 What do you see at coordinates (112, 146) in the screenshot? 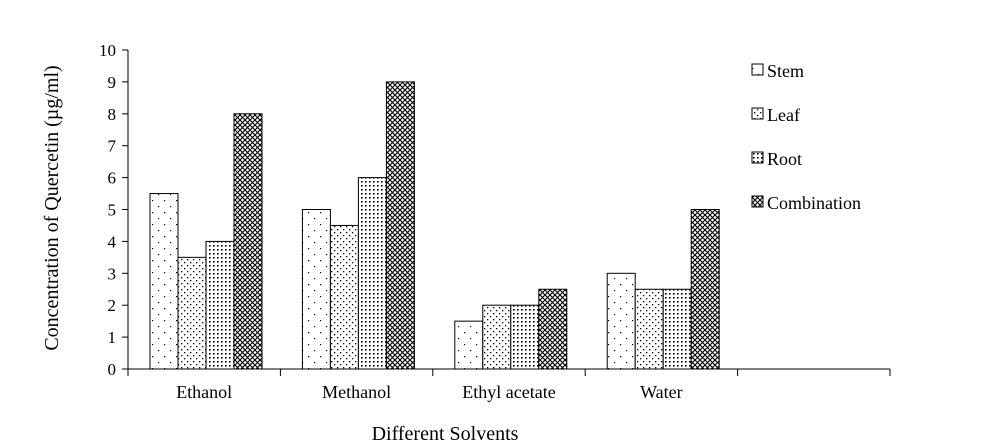
I see `y-tick-label: 7` at bounding box center [112, 146].